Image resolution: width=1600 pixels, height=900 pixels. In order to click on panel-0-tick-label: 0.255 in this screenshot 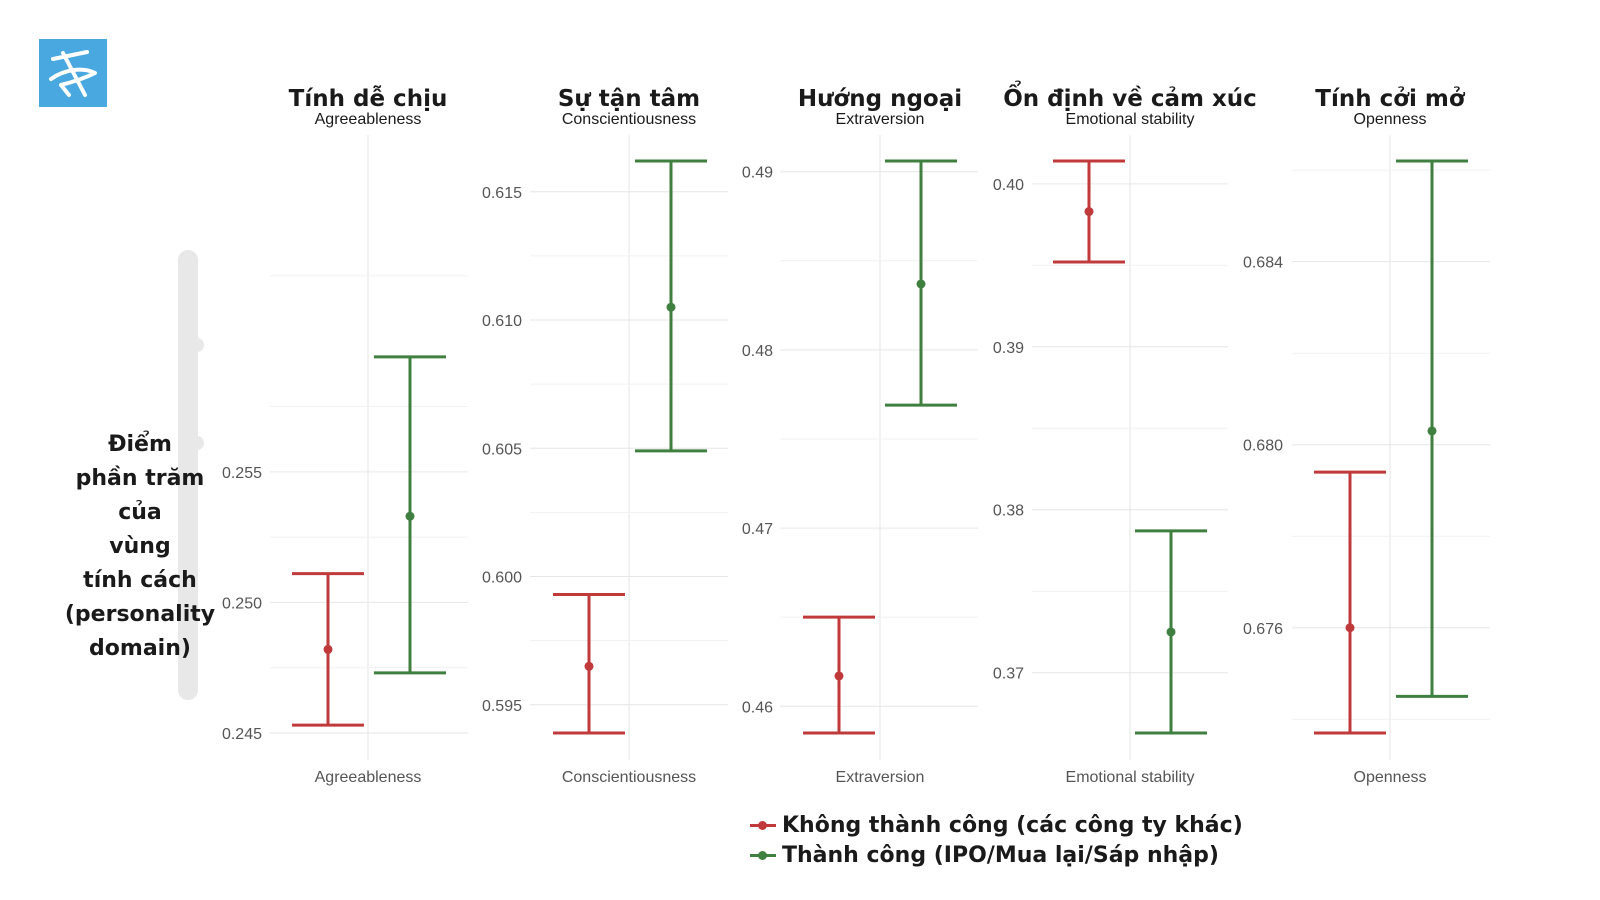, I will do `click(242, 473)`.